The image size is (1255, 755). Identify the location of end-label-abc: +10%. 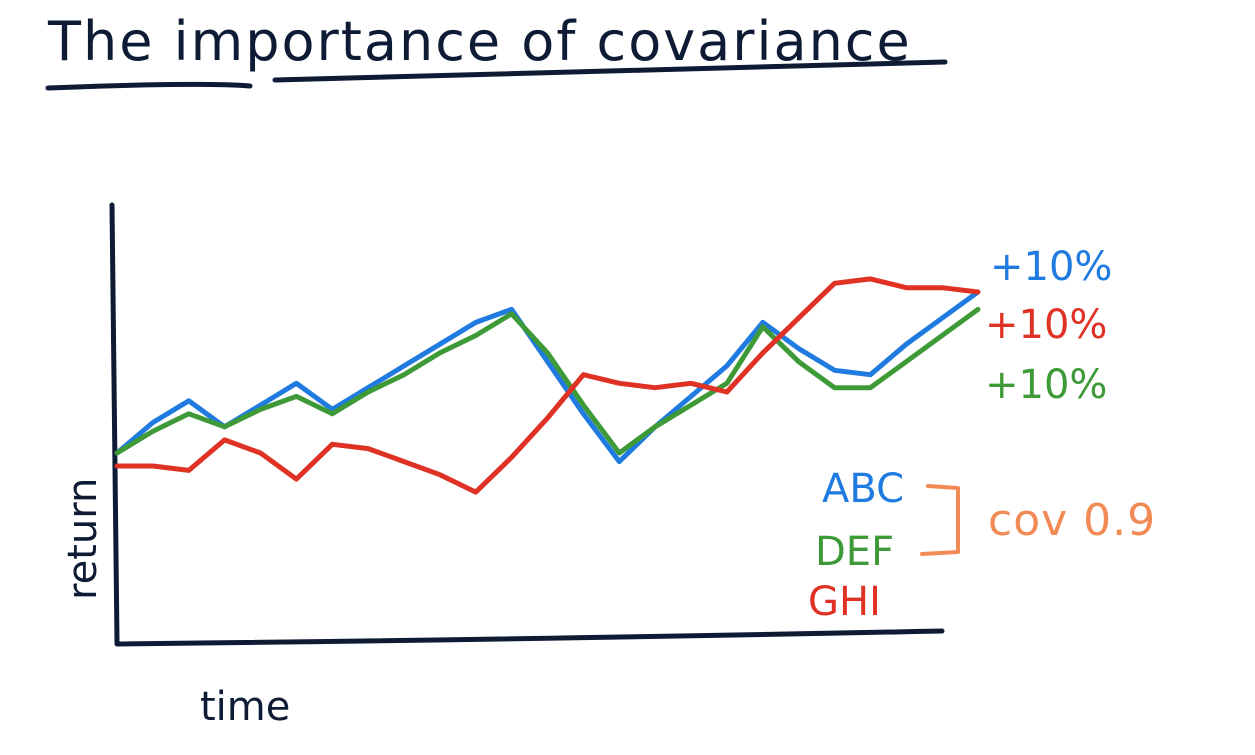
(1051, 267).